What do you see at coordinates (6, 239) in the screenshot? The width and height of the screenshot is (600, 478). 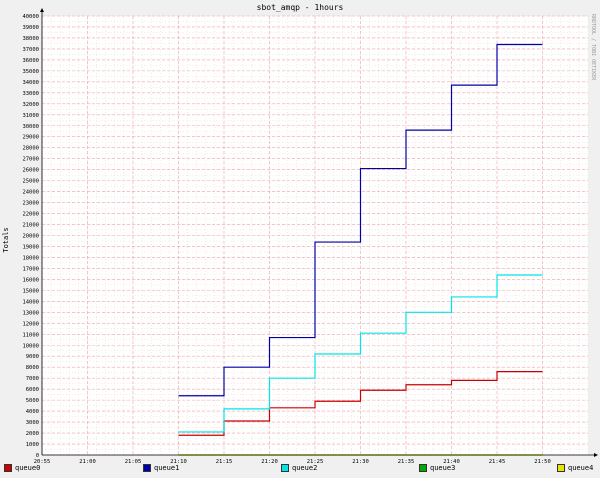 I see `y-axis-label: Totals` at bounding box center [6, 239].